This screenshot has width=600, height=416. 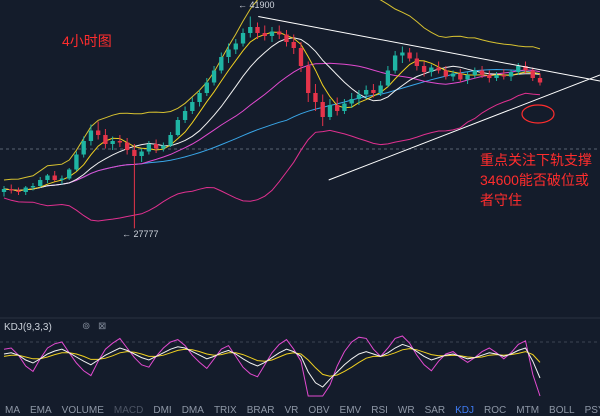 I want to click on support-note: 重点关注下轨支撑34600能否破位或者守住, so click(x=536, y=180).